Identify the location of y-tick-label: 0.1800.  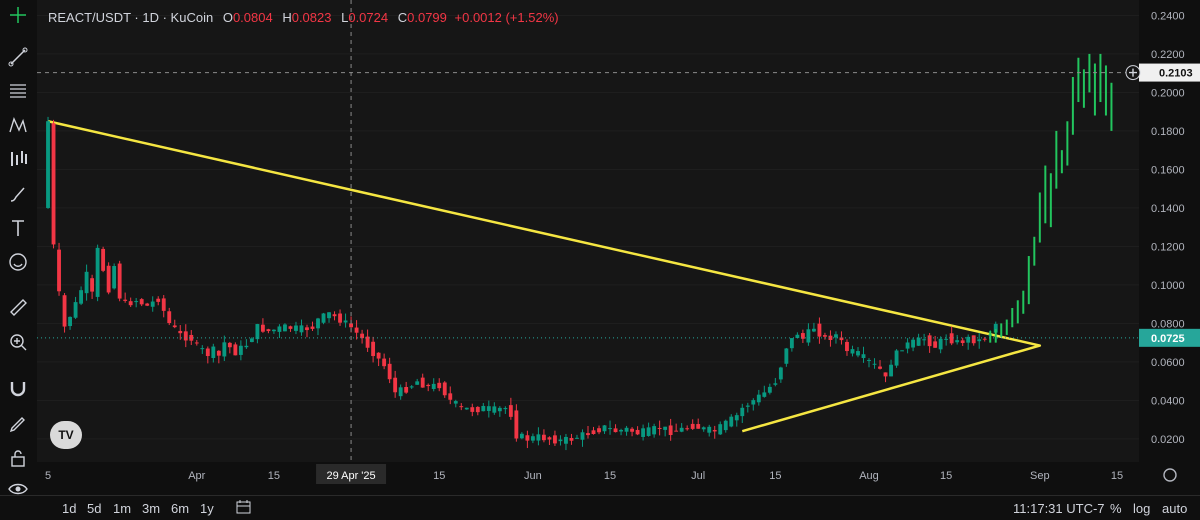
(1168, 132).